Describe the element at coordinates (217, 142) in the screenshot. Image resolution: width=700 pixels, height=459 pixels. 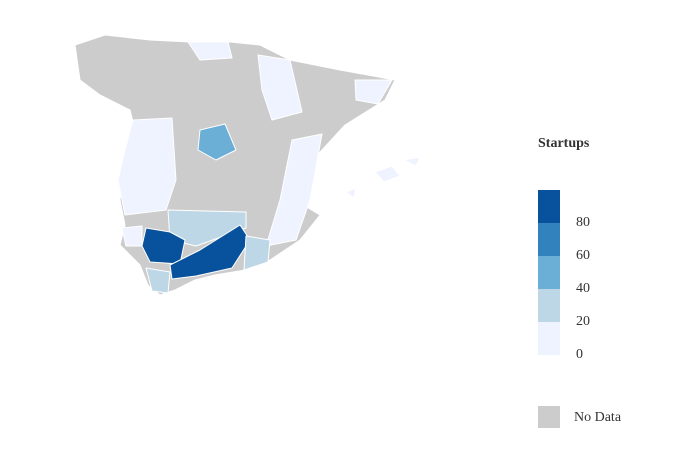
I see `region-madrid` at that location.